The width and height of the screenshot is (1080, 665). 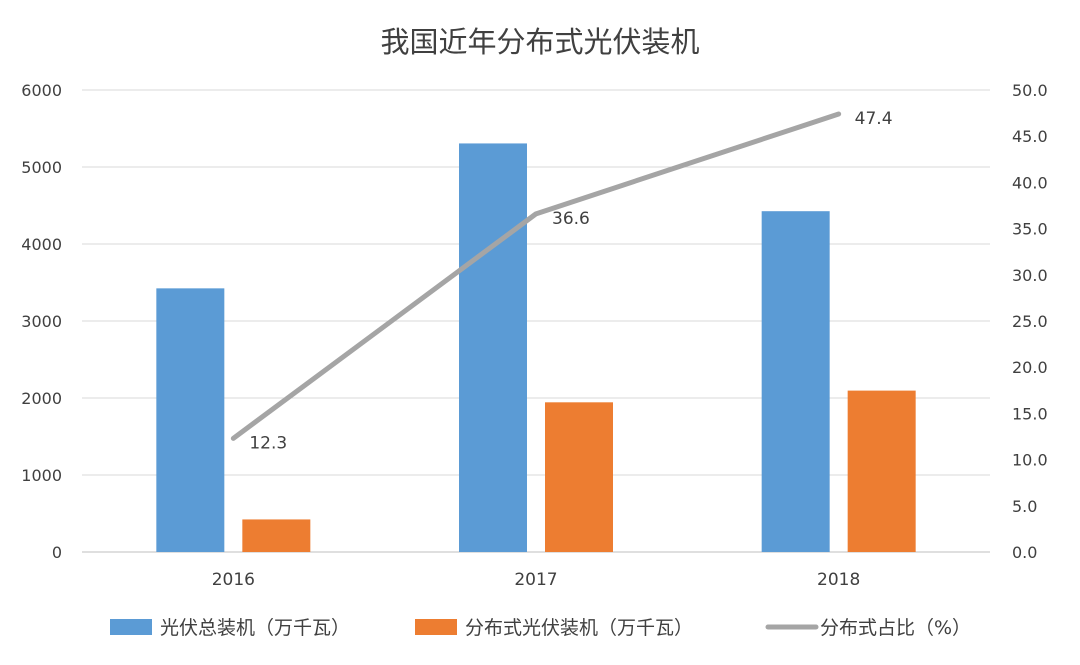 What do you see at coordinates (1030, 136) in the screenshot?
I see `right-axis-tick-label: 45.0` at bounding box center [1030, 136].